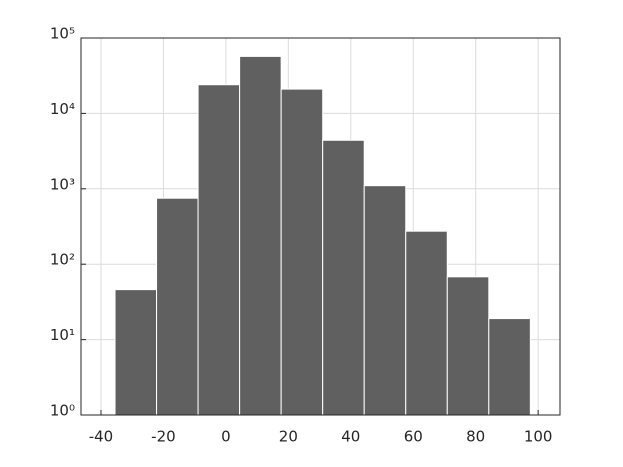  What do you see at coordinates (62, 335) in the screenshot?
I see `y-tick-label: 10¹` at bounding box center [62, 335].